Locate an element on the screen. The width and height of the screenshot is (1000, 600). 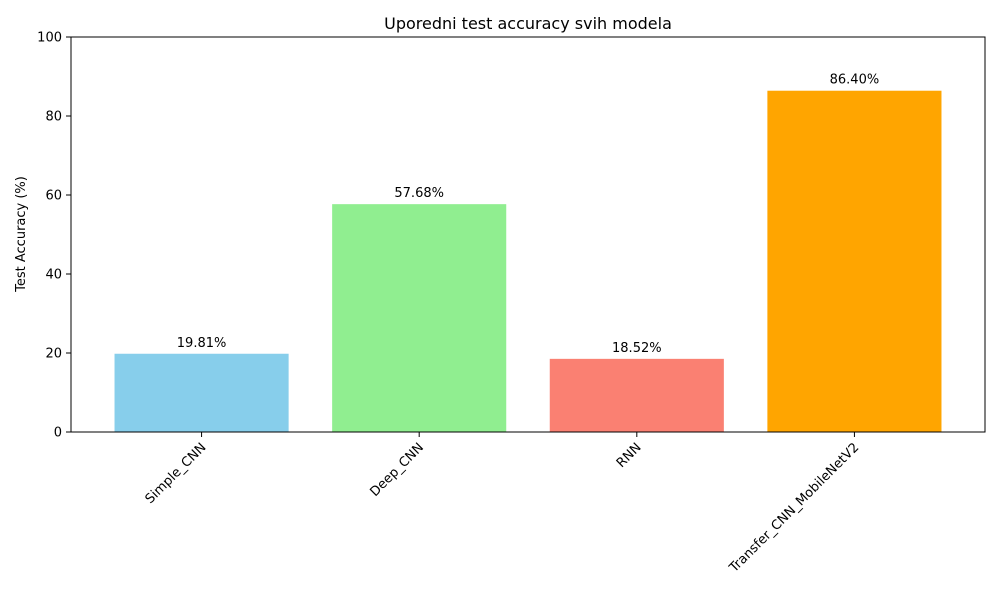
bar-value-label: 86.40% is located at coordinates (855, 80).